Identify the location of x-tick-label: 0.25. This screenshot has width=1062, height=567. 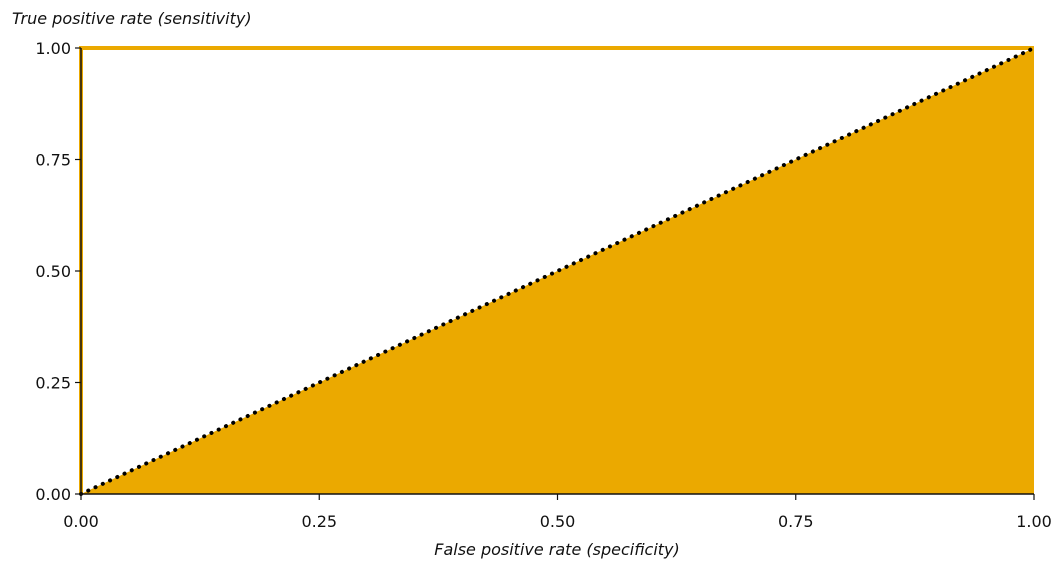
(319, 521).